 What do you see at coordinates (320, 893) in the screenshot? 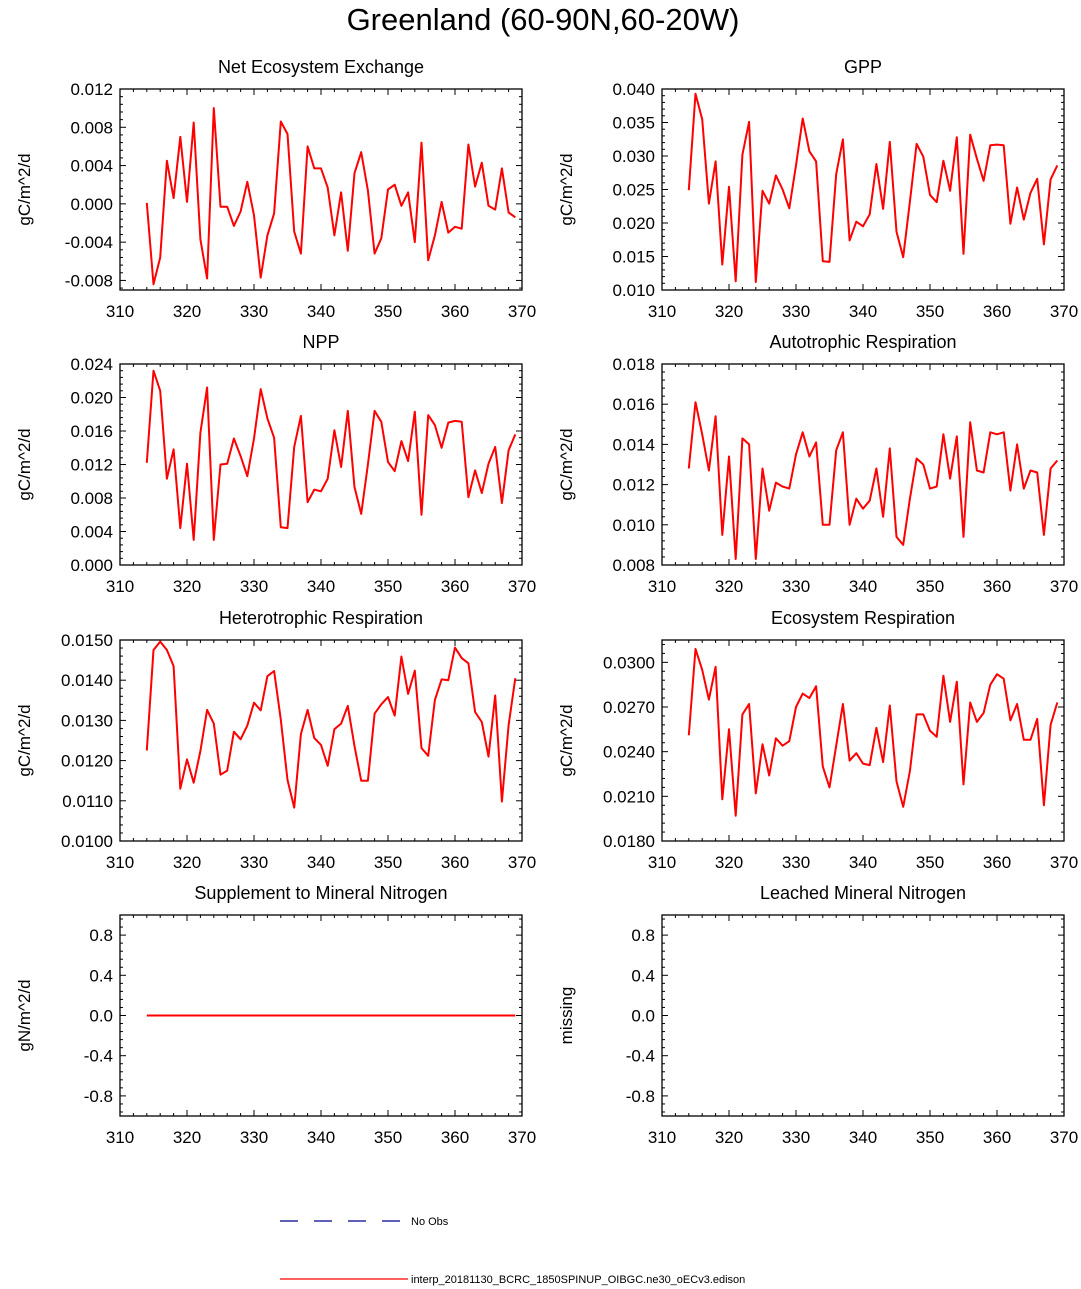
I see `panel-title: Supplement to Mineral Nitrogen` at bounding box center [320, 893].